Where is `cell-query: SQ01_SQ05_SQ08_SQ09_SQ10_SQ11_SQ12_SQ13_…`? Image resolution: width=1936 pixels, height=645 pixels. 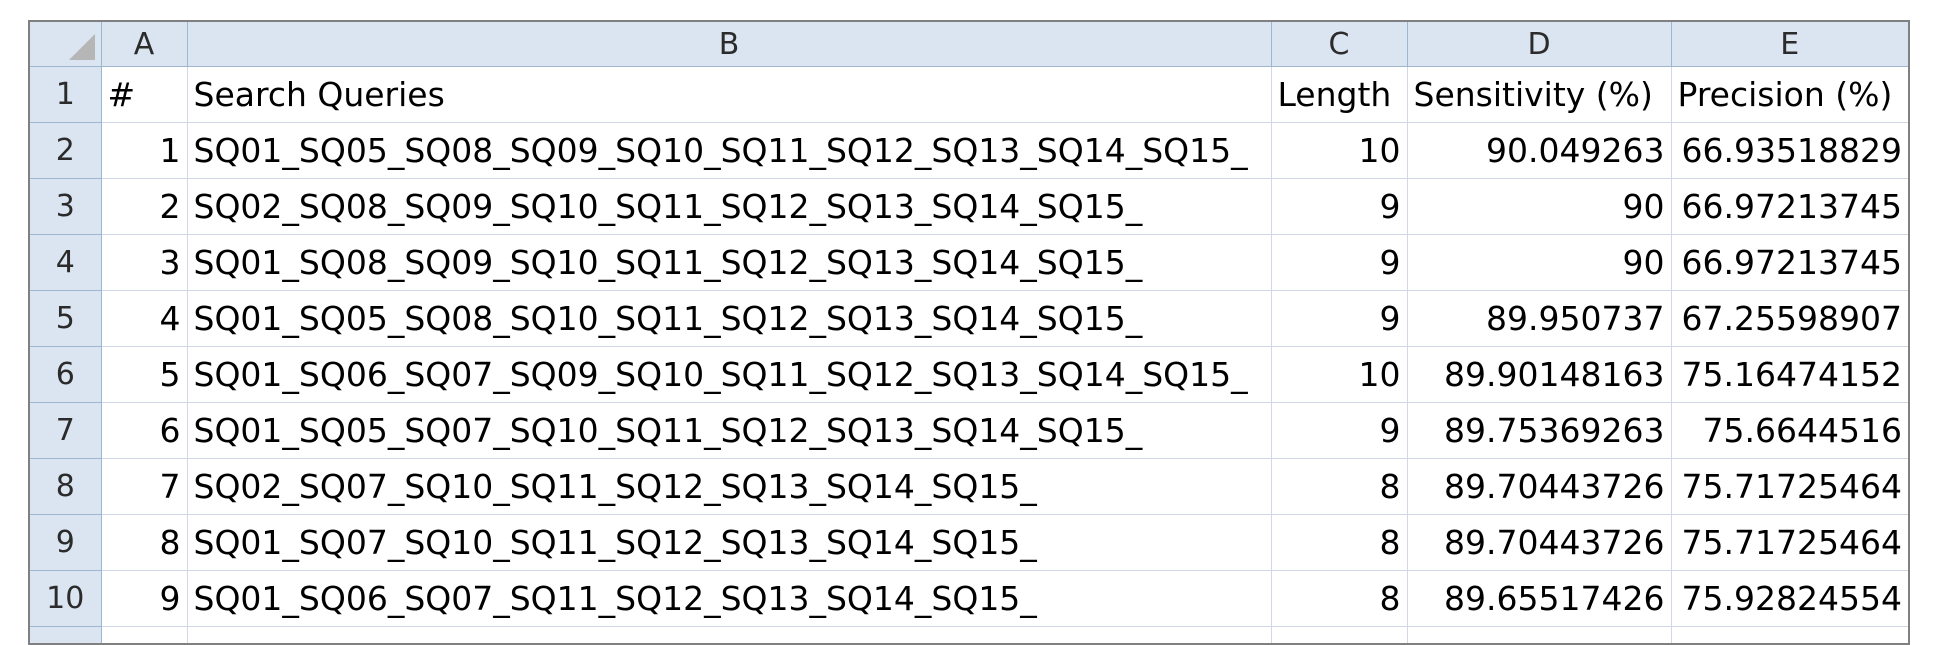 cell-query: SQ01_SQ05_SQ08_SQ09_SQ10_SQ11_SQ12_SQ13_… is located at coordinates (729, 150).